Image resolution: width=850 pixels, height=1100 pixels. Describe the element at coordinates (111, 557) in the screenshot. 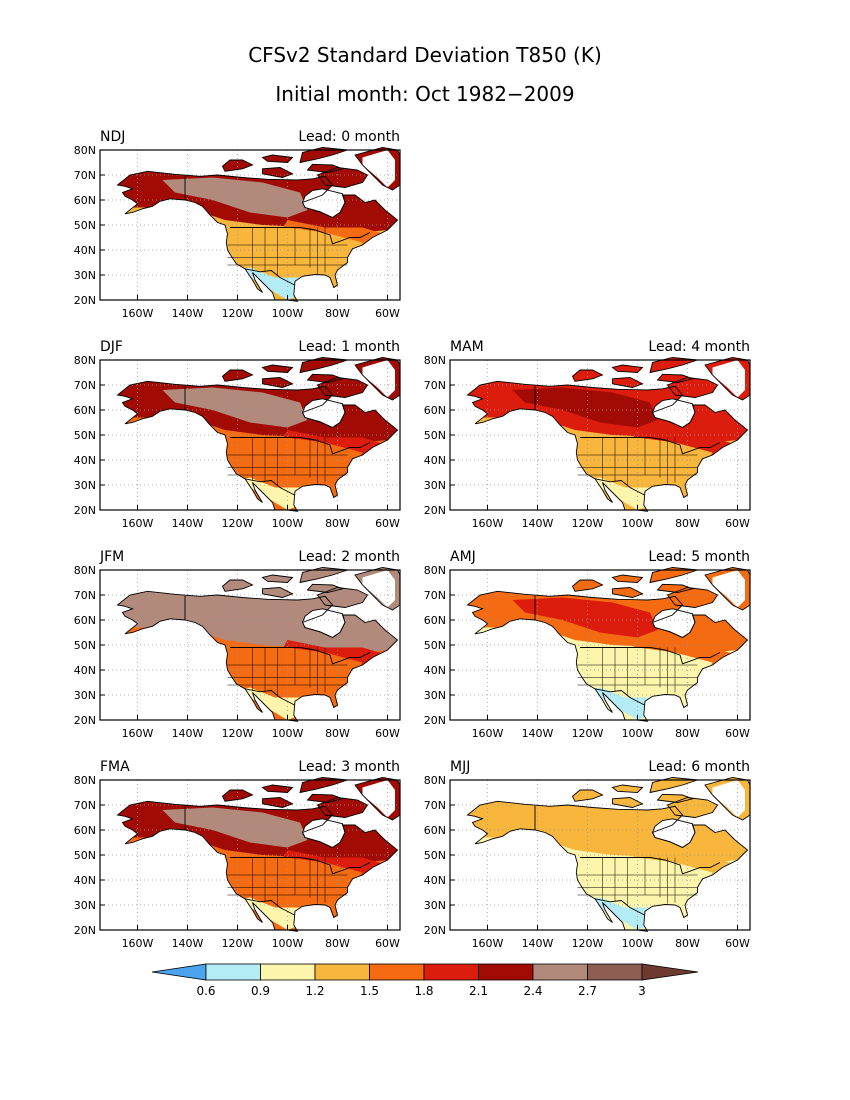

I see `panel-season-label: JFM` at that location.